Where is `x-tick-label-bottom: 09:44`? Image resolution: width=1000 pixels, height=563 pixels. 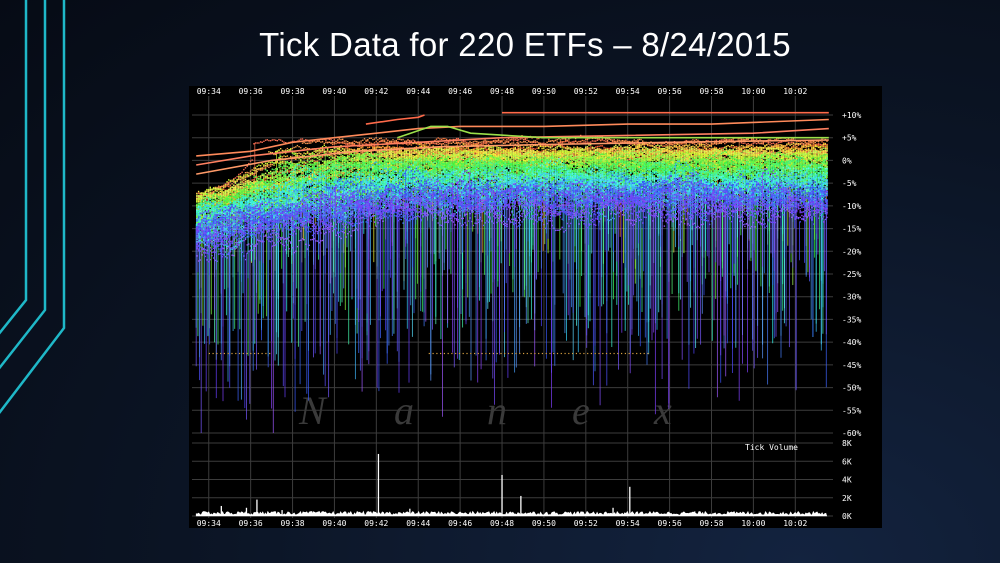 x-tick-label-bottom: 09:44 is located at coordinates (418, 523).